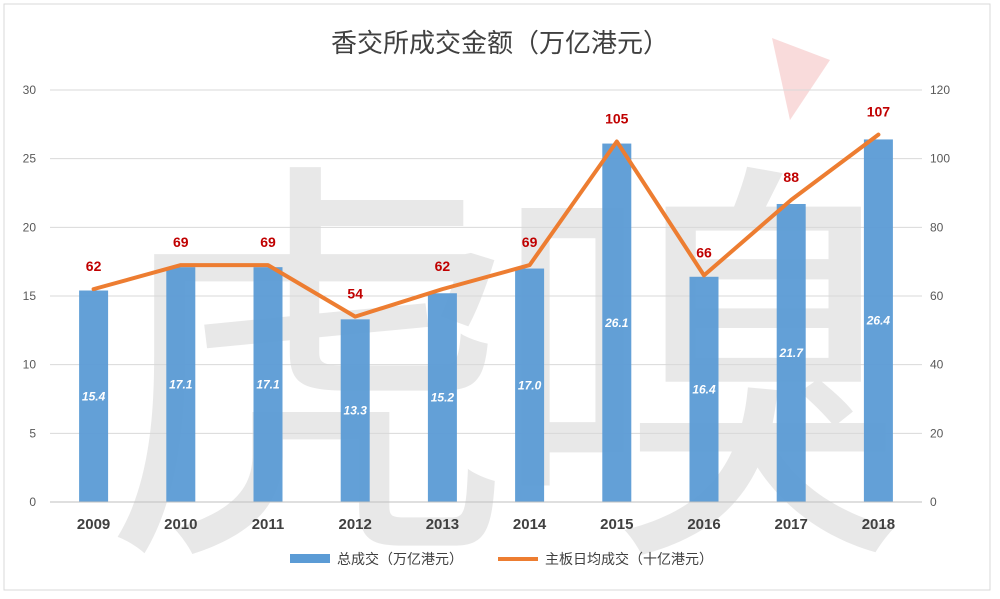  I want to click on right-tick-label: 20, so click(937, 433).